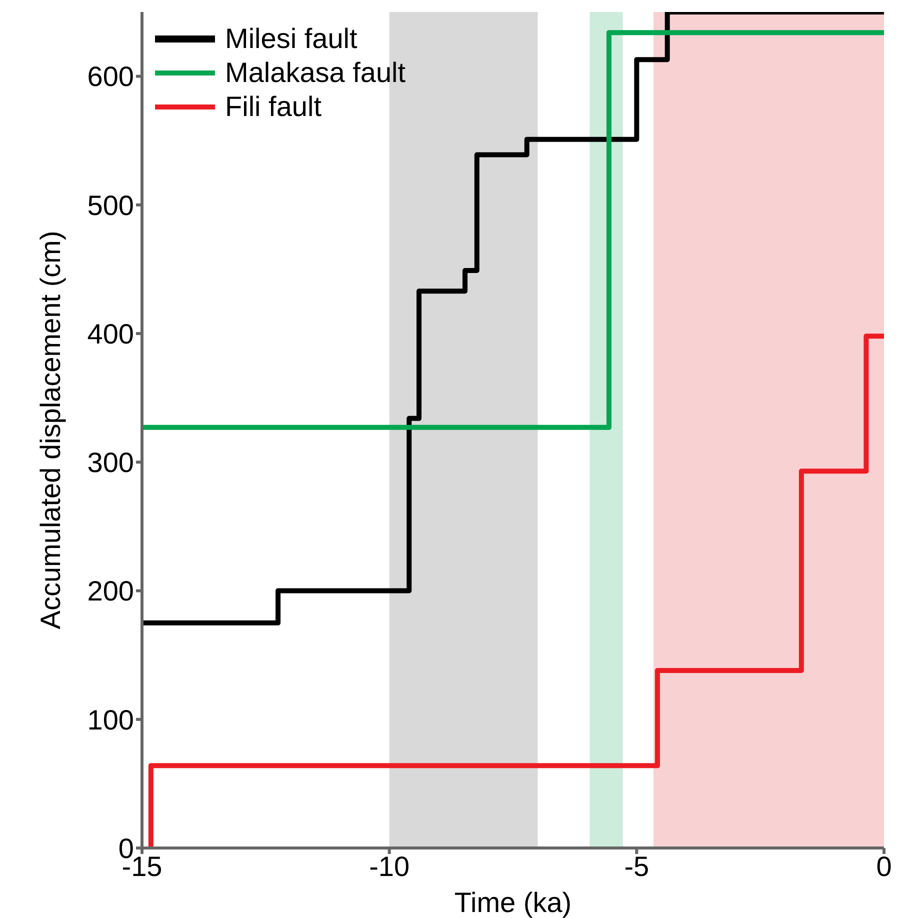 This screenshot has width=898, height=918. What do you see at coordinates (110, 76) in the screenshot?
I see `y-tick-label: 600` at bounding box center [110, 76].